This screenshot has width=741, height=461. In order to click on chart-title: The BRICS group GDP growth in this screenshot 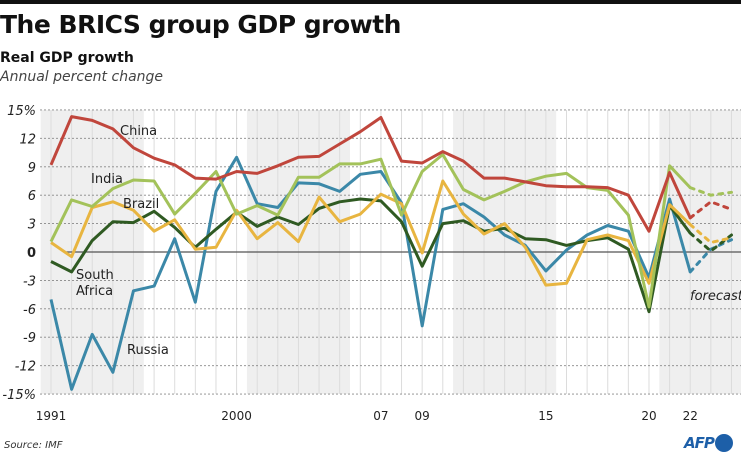, I will do `click(200, 24)`.